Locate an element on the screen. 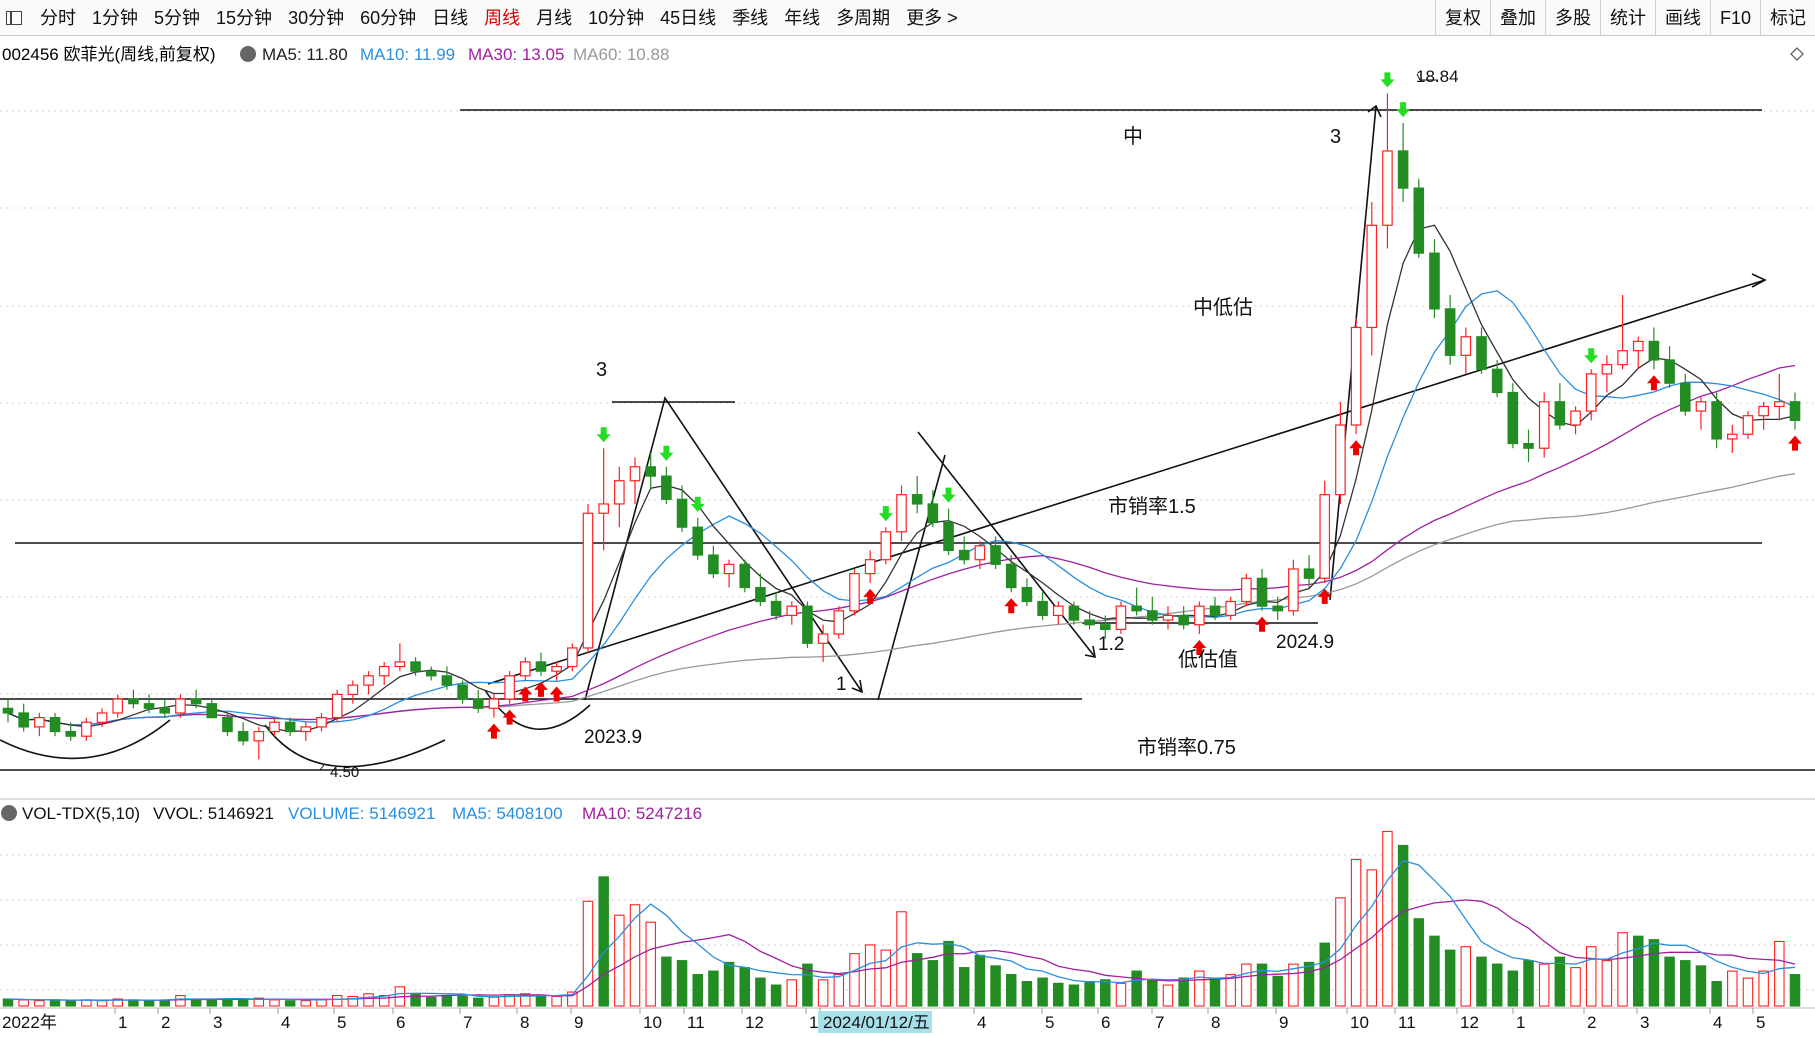 This screenshot has width=1815, height=1037. tool-button-3: 统计 is located at coordinates (1627, 18).